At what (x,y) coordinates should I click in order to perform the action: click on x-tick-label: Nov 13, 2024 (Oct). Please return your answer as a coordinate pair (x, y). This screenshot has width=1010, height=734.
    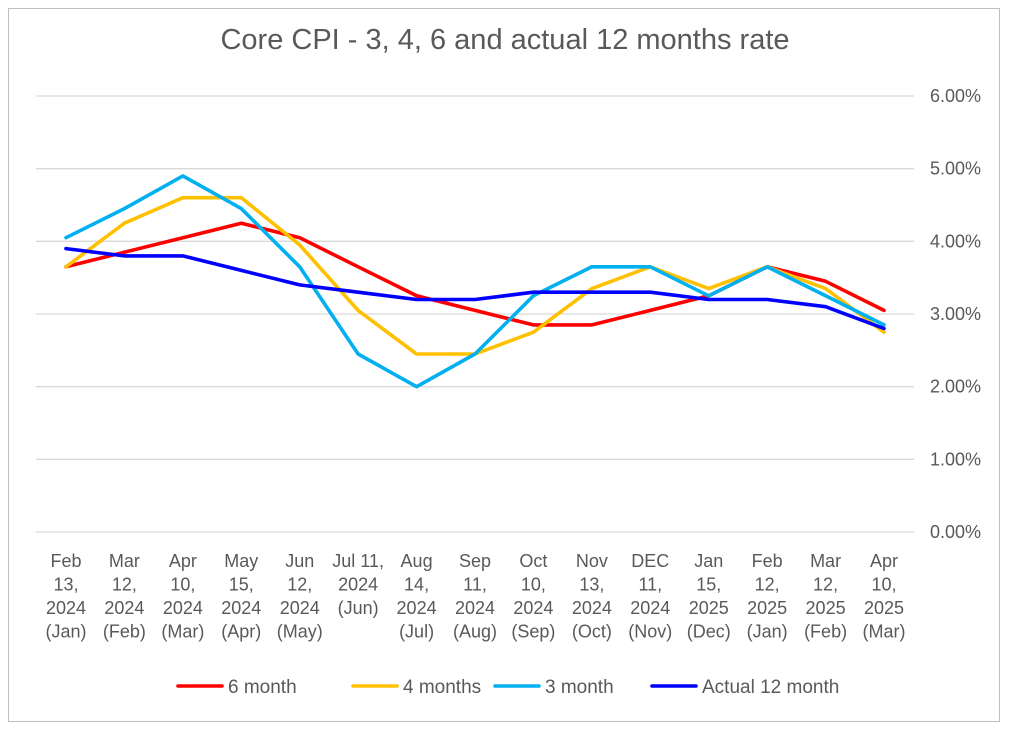
    Looking at the image, I should click on (592, 596).